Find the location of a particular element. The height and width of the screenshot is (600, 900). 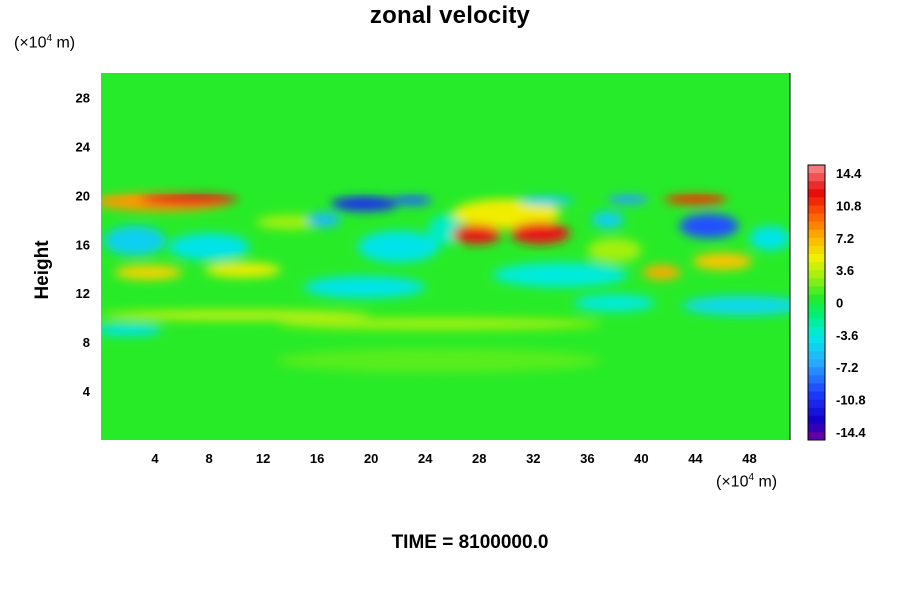

y-tick-label: 16 is located at coordinates (83, 244).